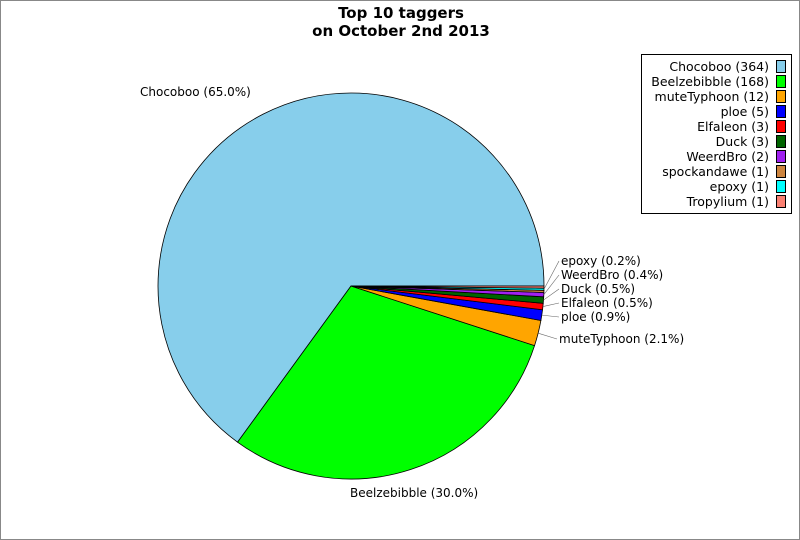 The image size is (800, 540). What do you see at coordinates (595, 317) in the screenshot?
I see `slice-label-ploe: ploe (0.9%)` at bounding box center [595, 317].